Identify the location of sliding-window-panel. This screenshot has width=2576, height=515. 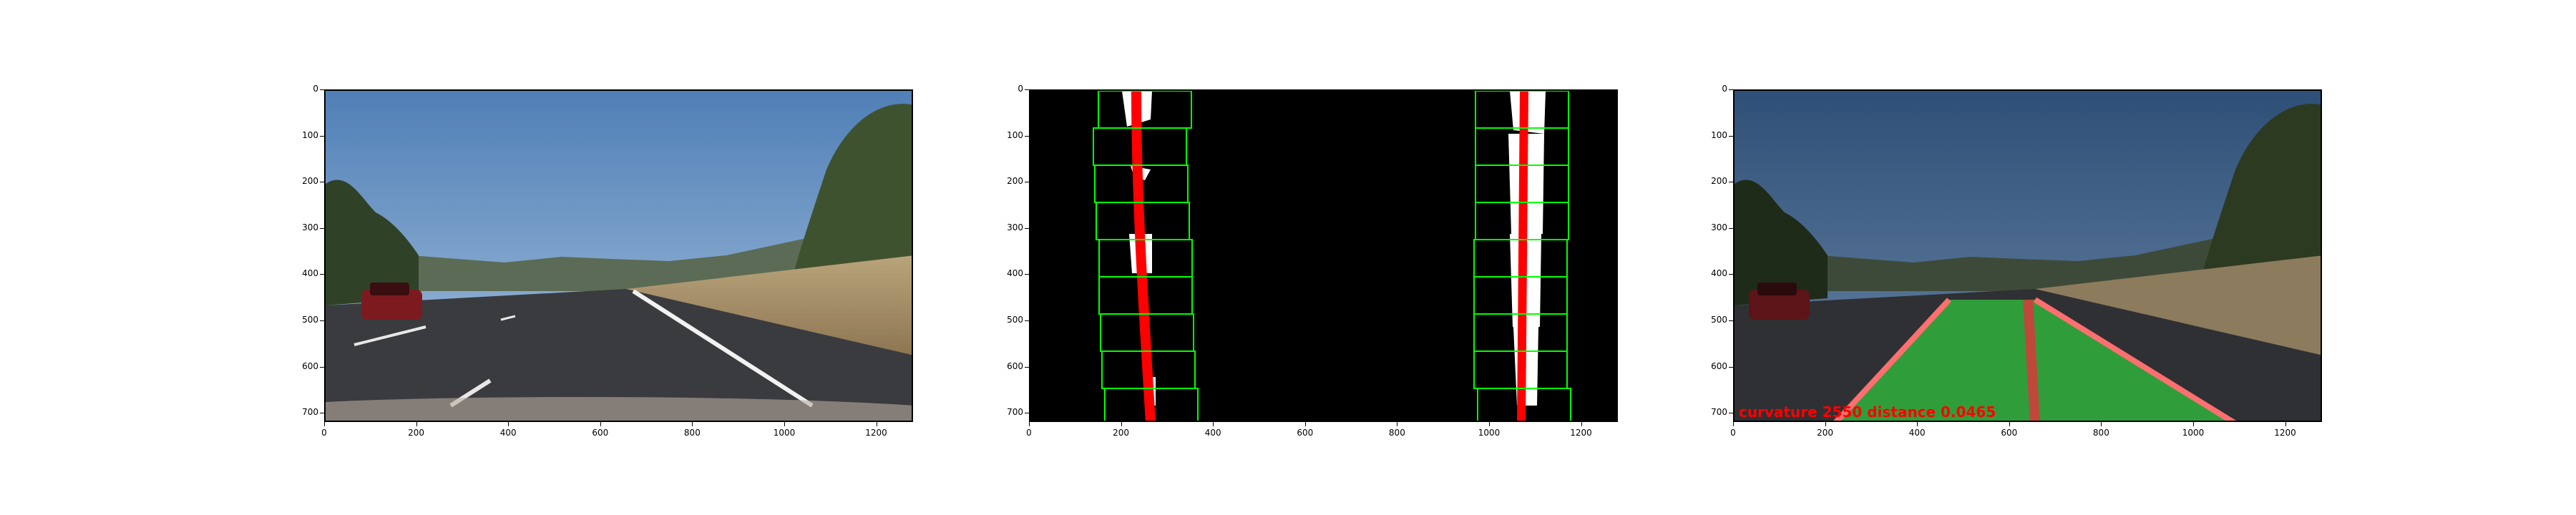
(1323, 256).